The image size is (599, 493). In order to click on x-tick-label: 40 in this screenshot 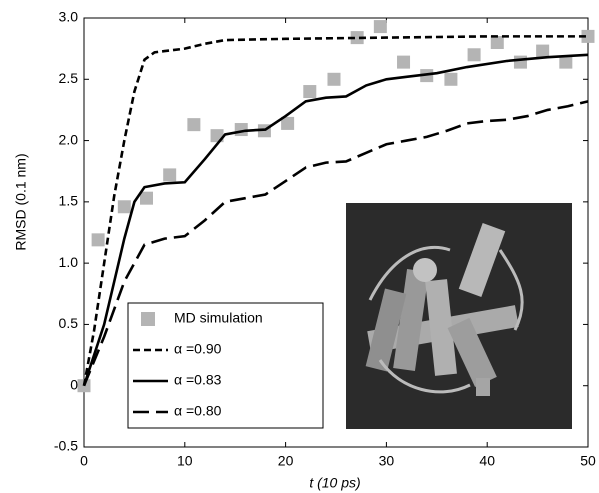, I will do `click(487, 461)`.